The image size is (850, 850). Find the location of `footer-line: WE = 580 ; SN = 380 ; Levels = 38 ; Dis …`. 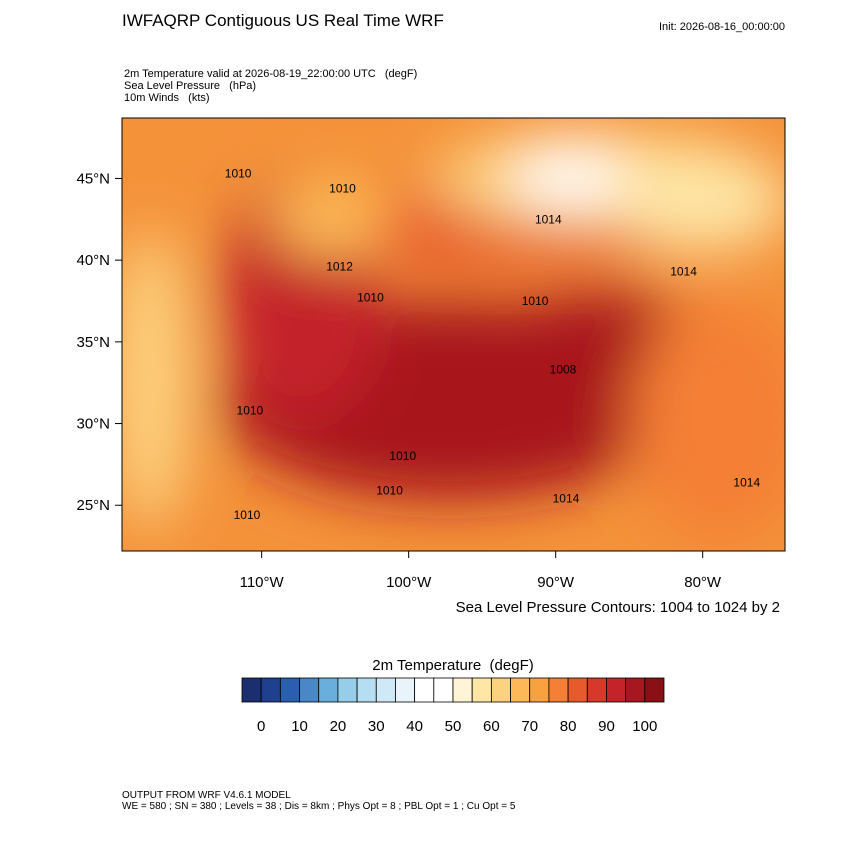

footer-line: WE = 580 ; SN = 380 ; Levels = 38 ; Dis … is located at coordinates (319, 806).